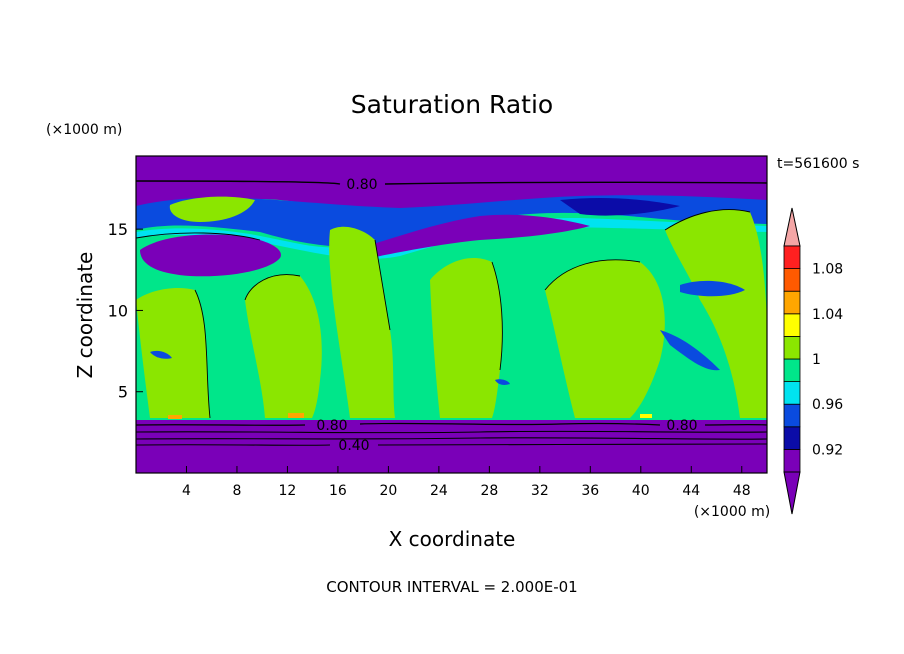 The image size is (904, 654). I want to click on y-axis: 5 10 15, so click(125, 311).